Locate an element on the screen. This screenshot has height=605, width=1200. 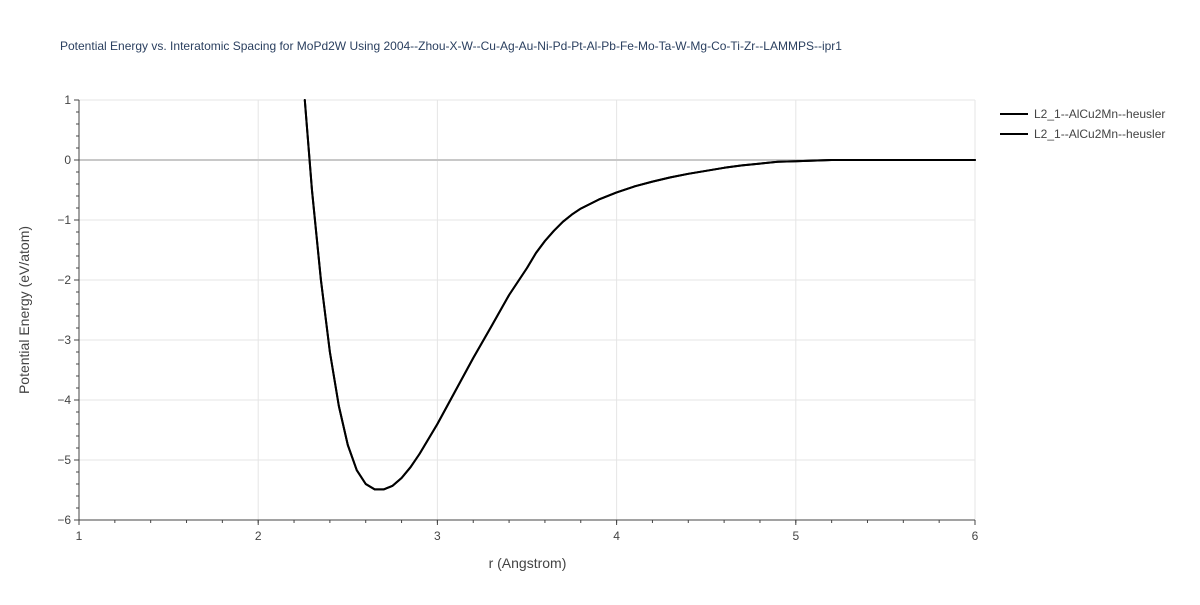
x-tick-label: 6 is located at coordinates (975, 536).